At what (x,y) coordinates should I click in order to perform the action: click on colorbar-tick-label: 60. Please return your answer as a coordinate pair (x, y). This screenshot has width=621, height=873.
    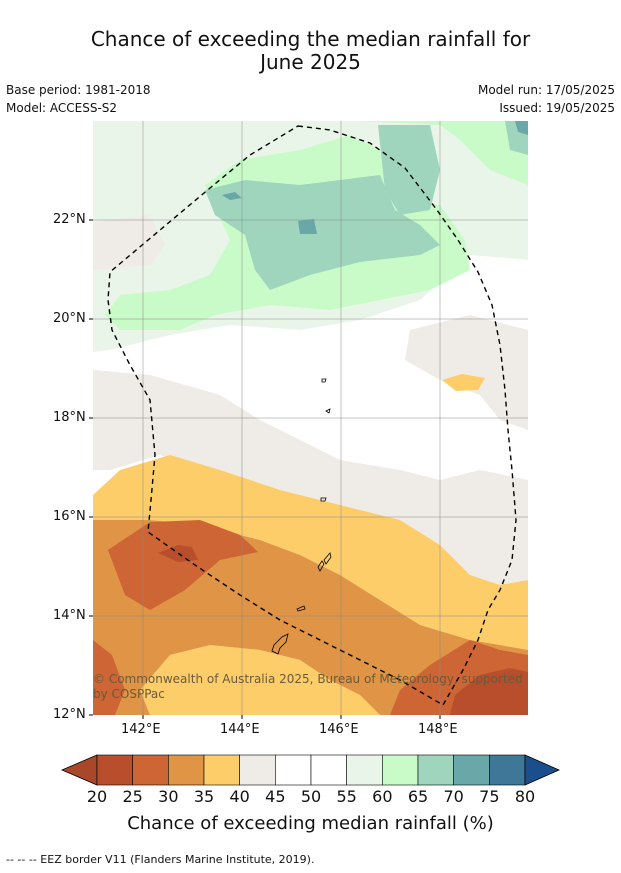
    Looking at the image, I should click on (382, 796).